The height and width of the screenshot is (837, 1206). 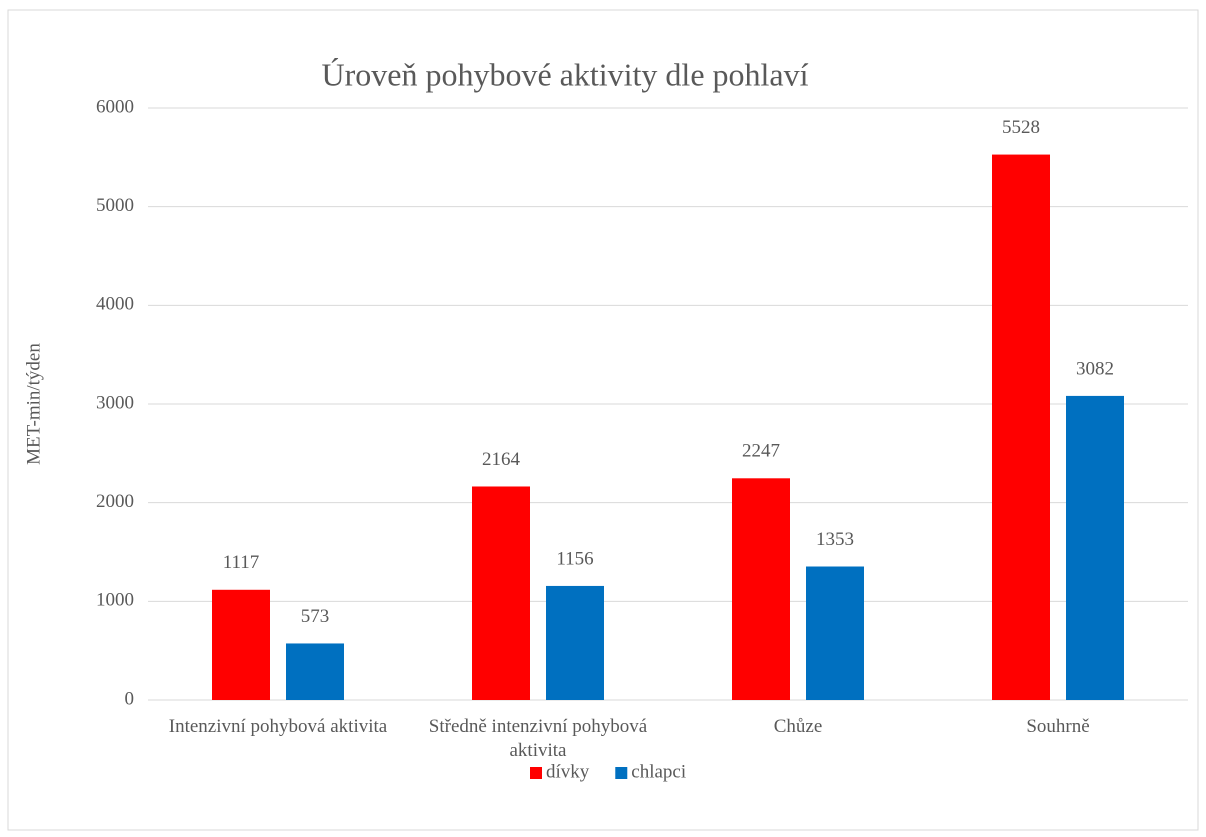 What do you see at coordinates (115, 501) in the screenshot?
I see `y-tick-label: 2000` at bounding box center [115, 501].